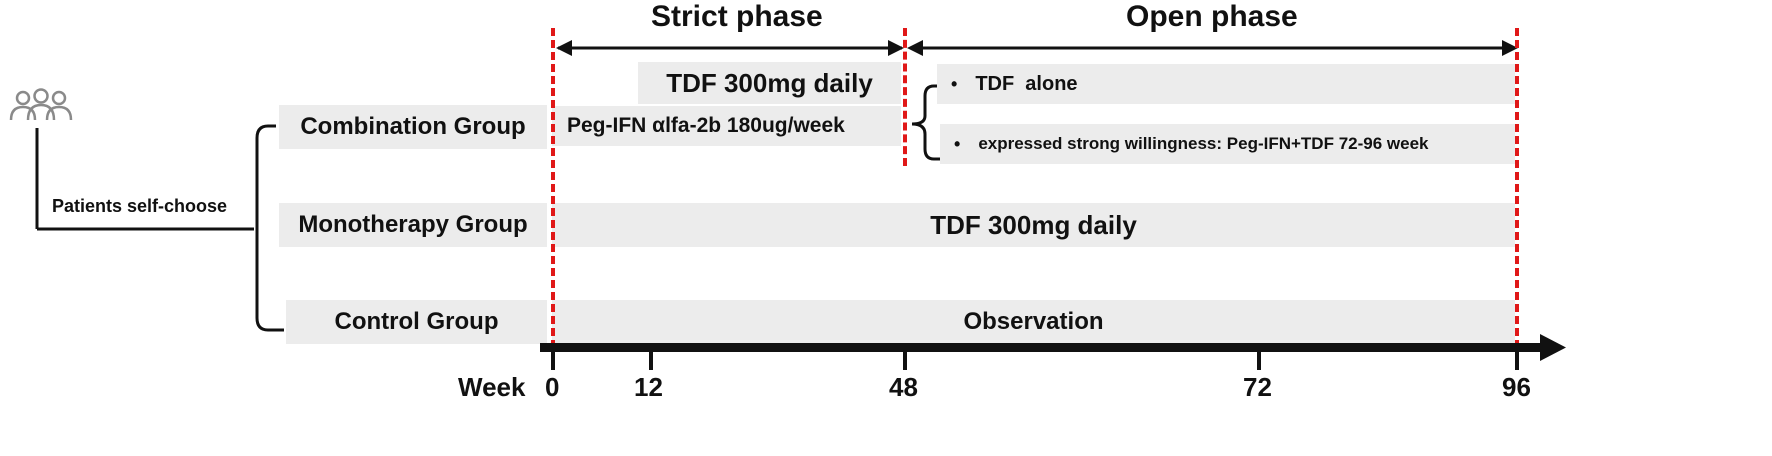 The height and width of the screenshot is (456, 1772). I want to click on week-96-dashed-line, so click(1517, 188).